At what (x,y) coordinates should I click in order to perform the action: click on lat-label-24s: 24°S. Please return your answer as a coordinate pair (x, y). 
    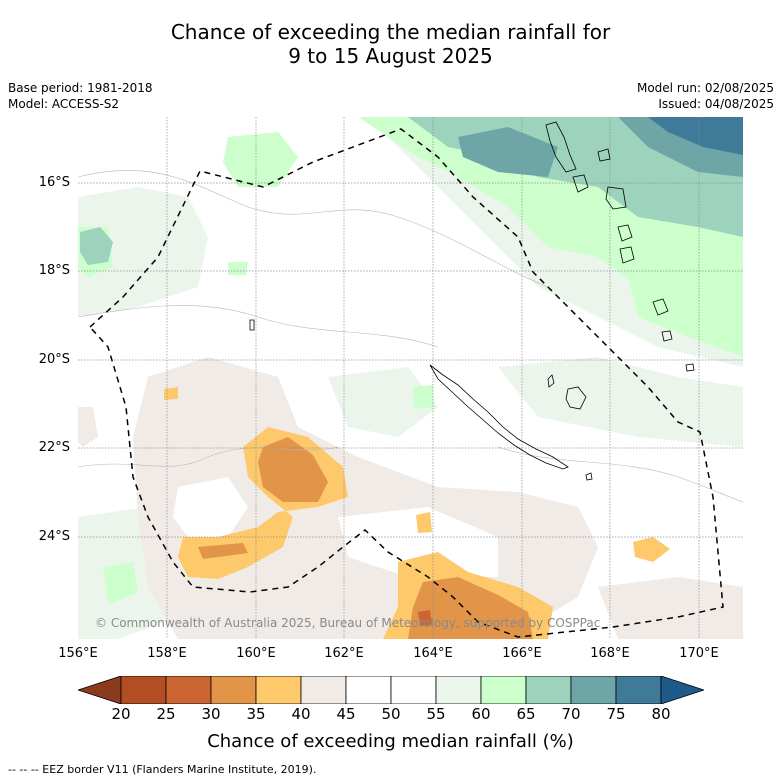
    Looking at the image, I should click on (54, 536).